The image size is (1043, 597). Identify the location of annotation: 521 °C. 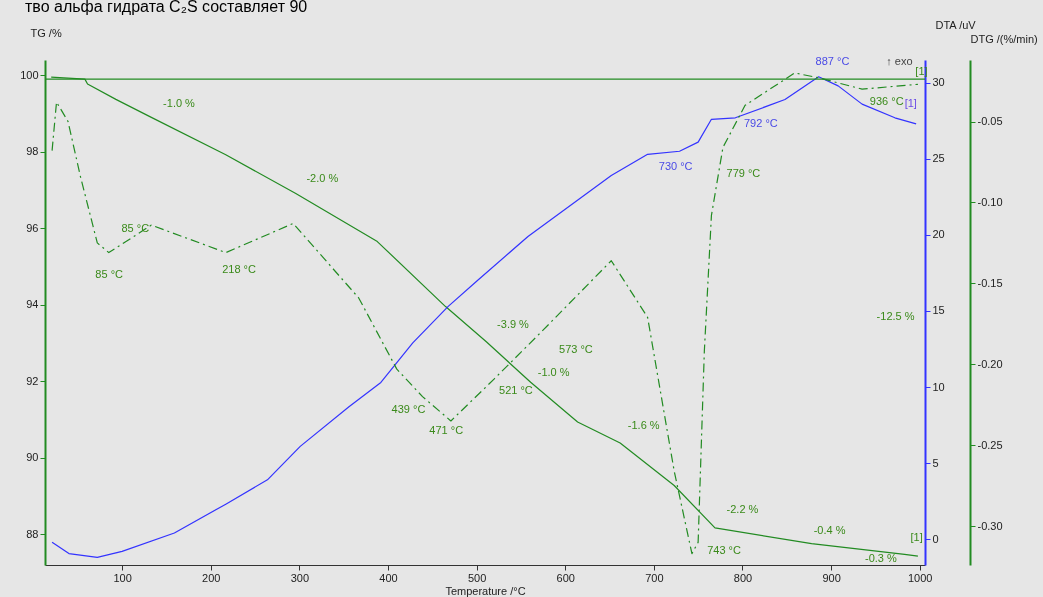
(516, 389).